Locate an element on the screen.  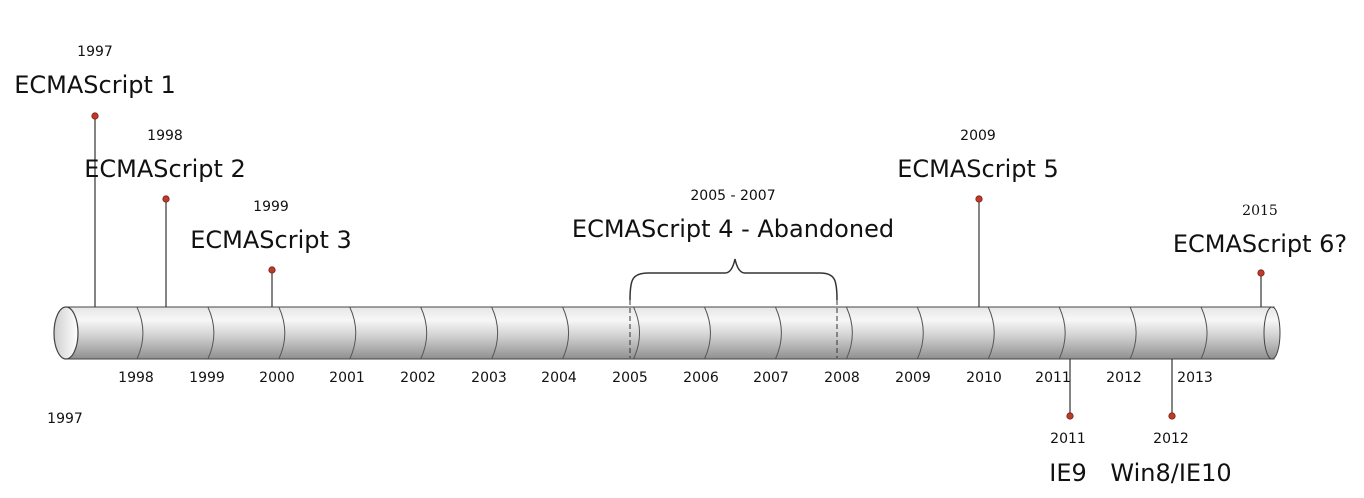
event-ecmascript-6: 2015 ECMAScript 6? is located at coordinates (1260, 255).